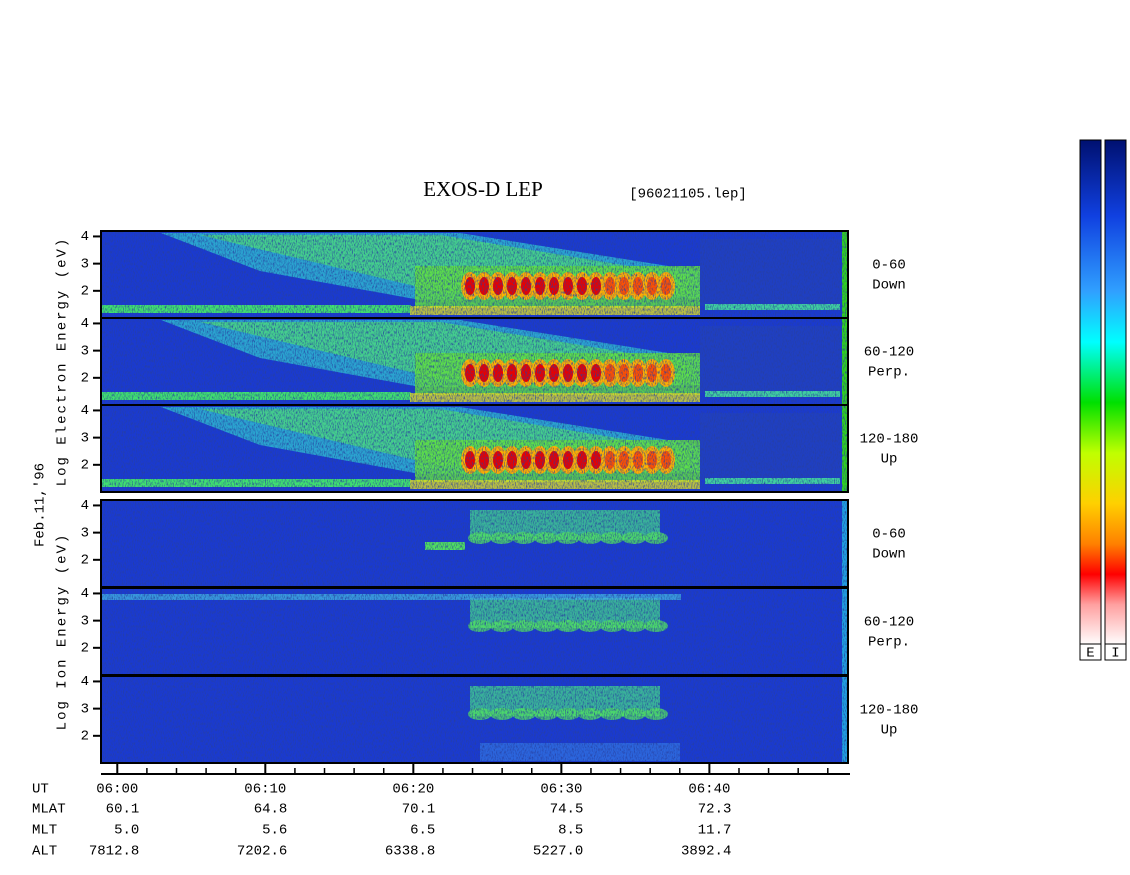 The image size is (1130, 875). Describe the element at coordinates (274, 831) in the screenshot. I see `ephemeris-value: 5.6` at that location.